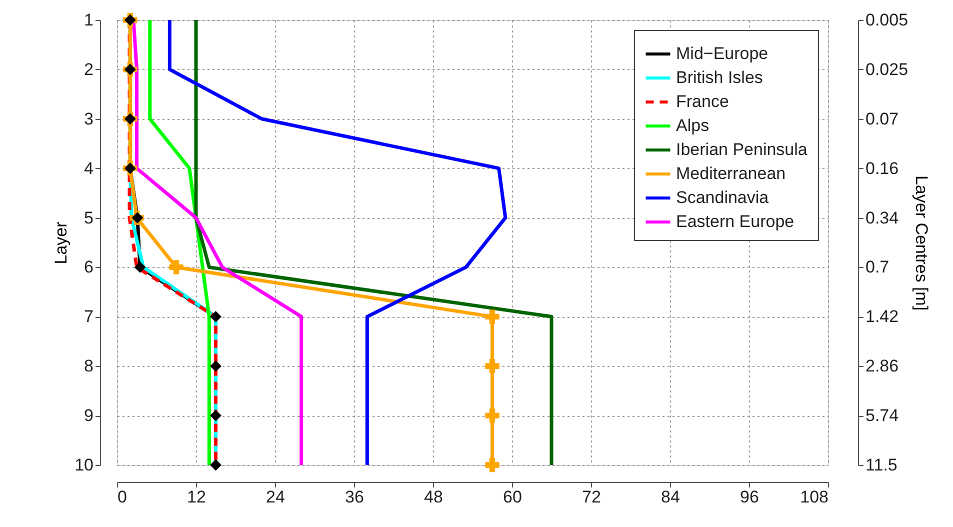 The image size is (953, 527). I want to click on y-tick-label: 4, so click(89, 168).